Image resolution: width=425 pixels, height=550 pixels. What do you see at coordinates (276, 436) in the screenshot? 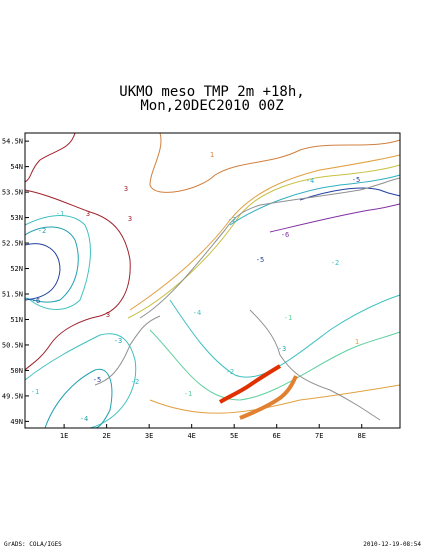
I see `x-tick-label: 6E` at bounding box center [276, 436].